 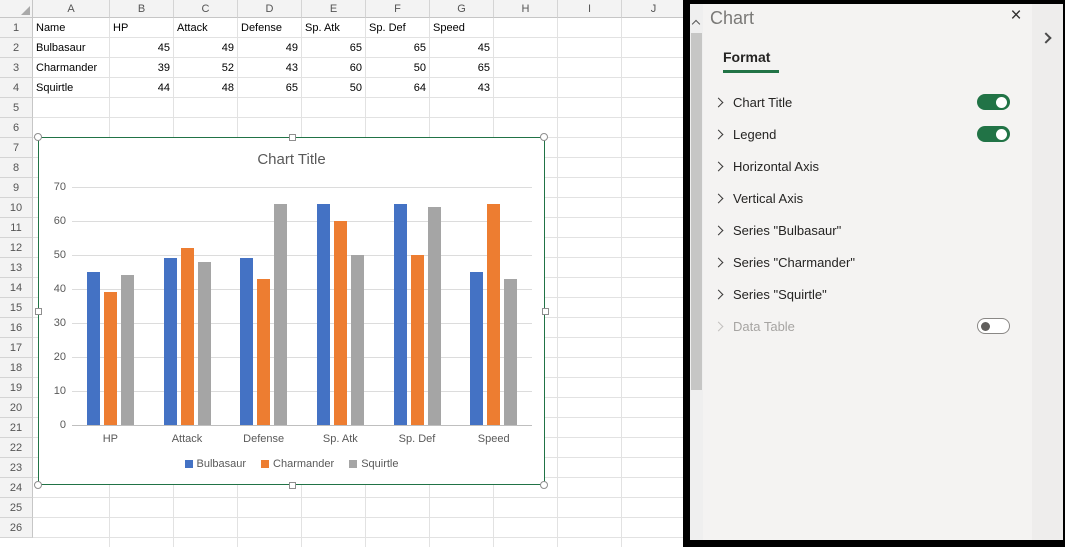 I want to click on column-header-J: J, so click(x=653, y=9).